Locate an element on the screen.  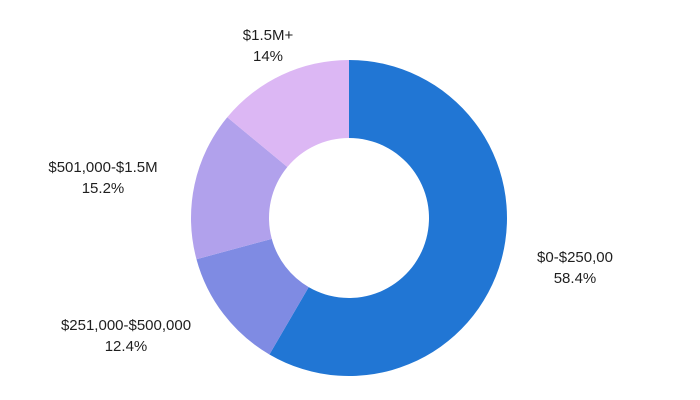
slice-value-label-2: 15.2% is located at coordinates (103, 188).